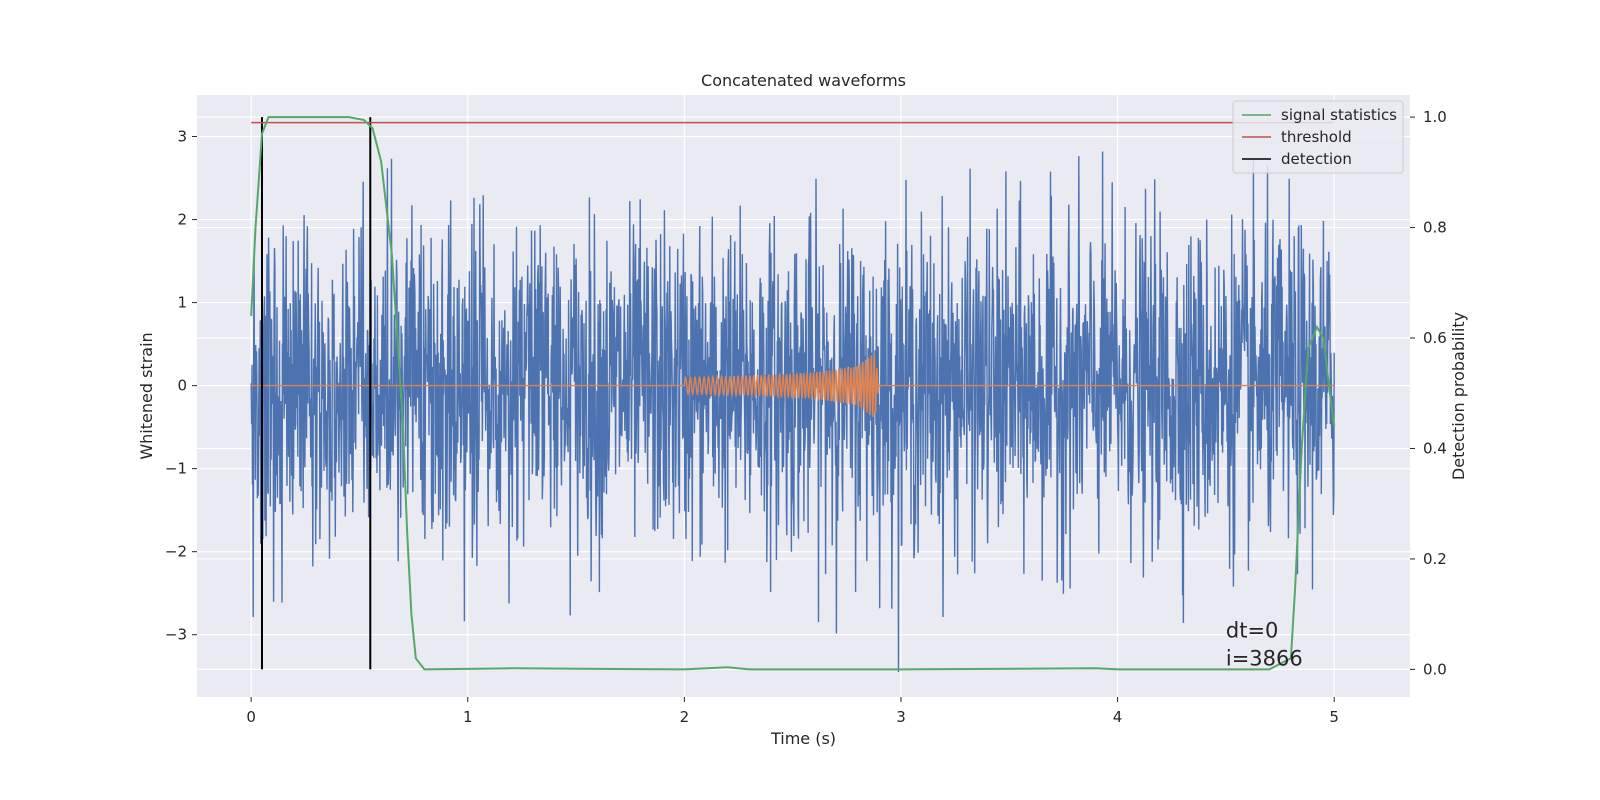 The image size is (1600, 800). What do you see at coordinates (1334, 717) in the screenshot?
I see `x-tick-label: 5` at bounding box center [1334, 717].